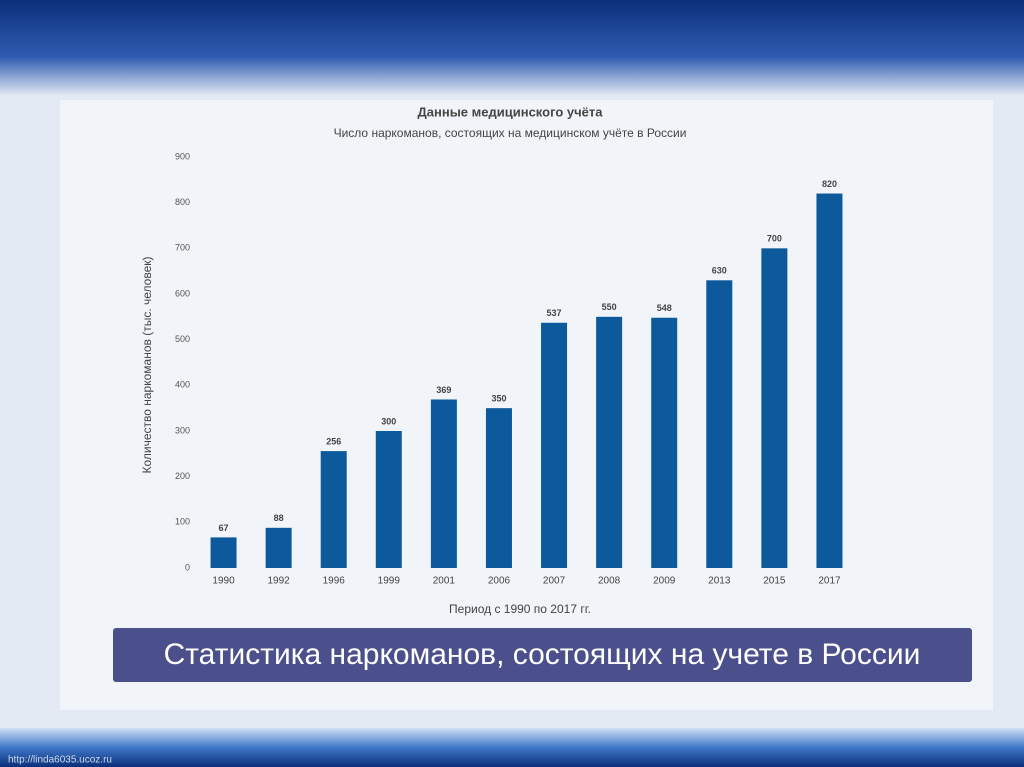 Image resolution: width=1024 pixels, height=767 pixels. Describe the element at coordinates (499, 581) in the screenshot. I see `x-tick-label: 2006` at that location.